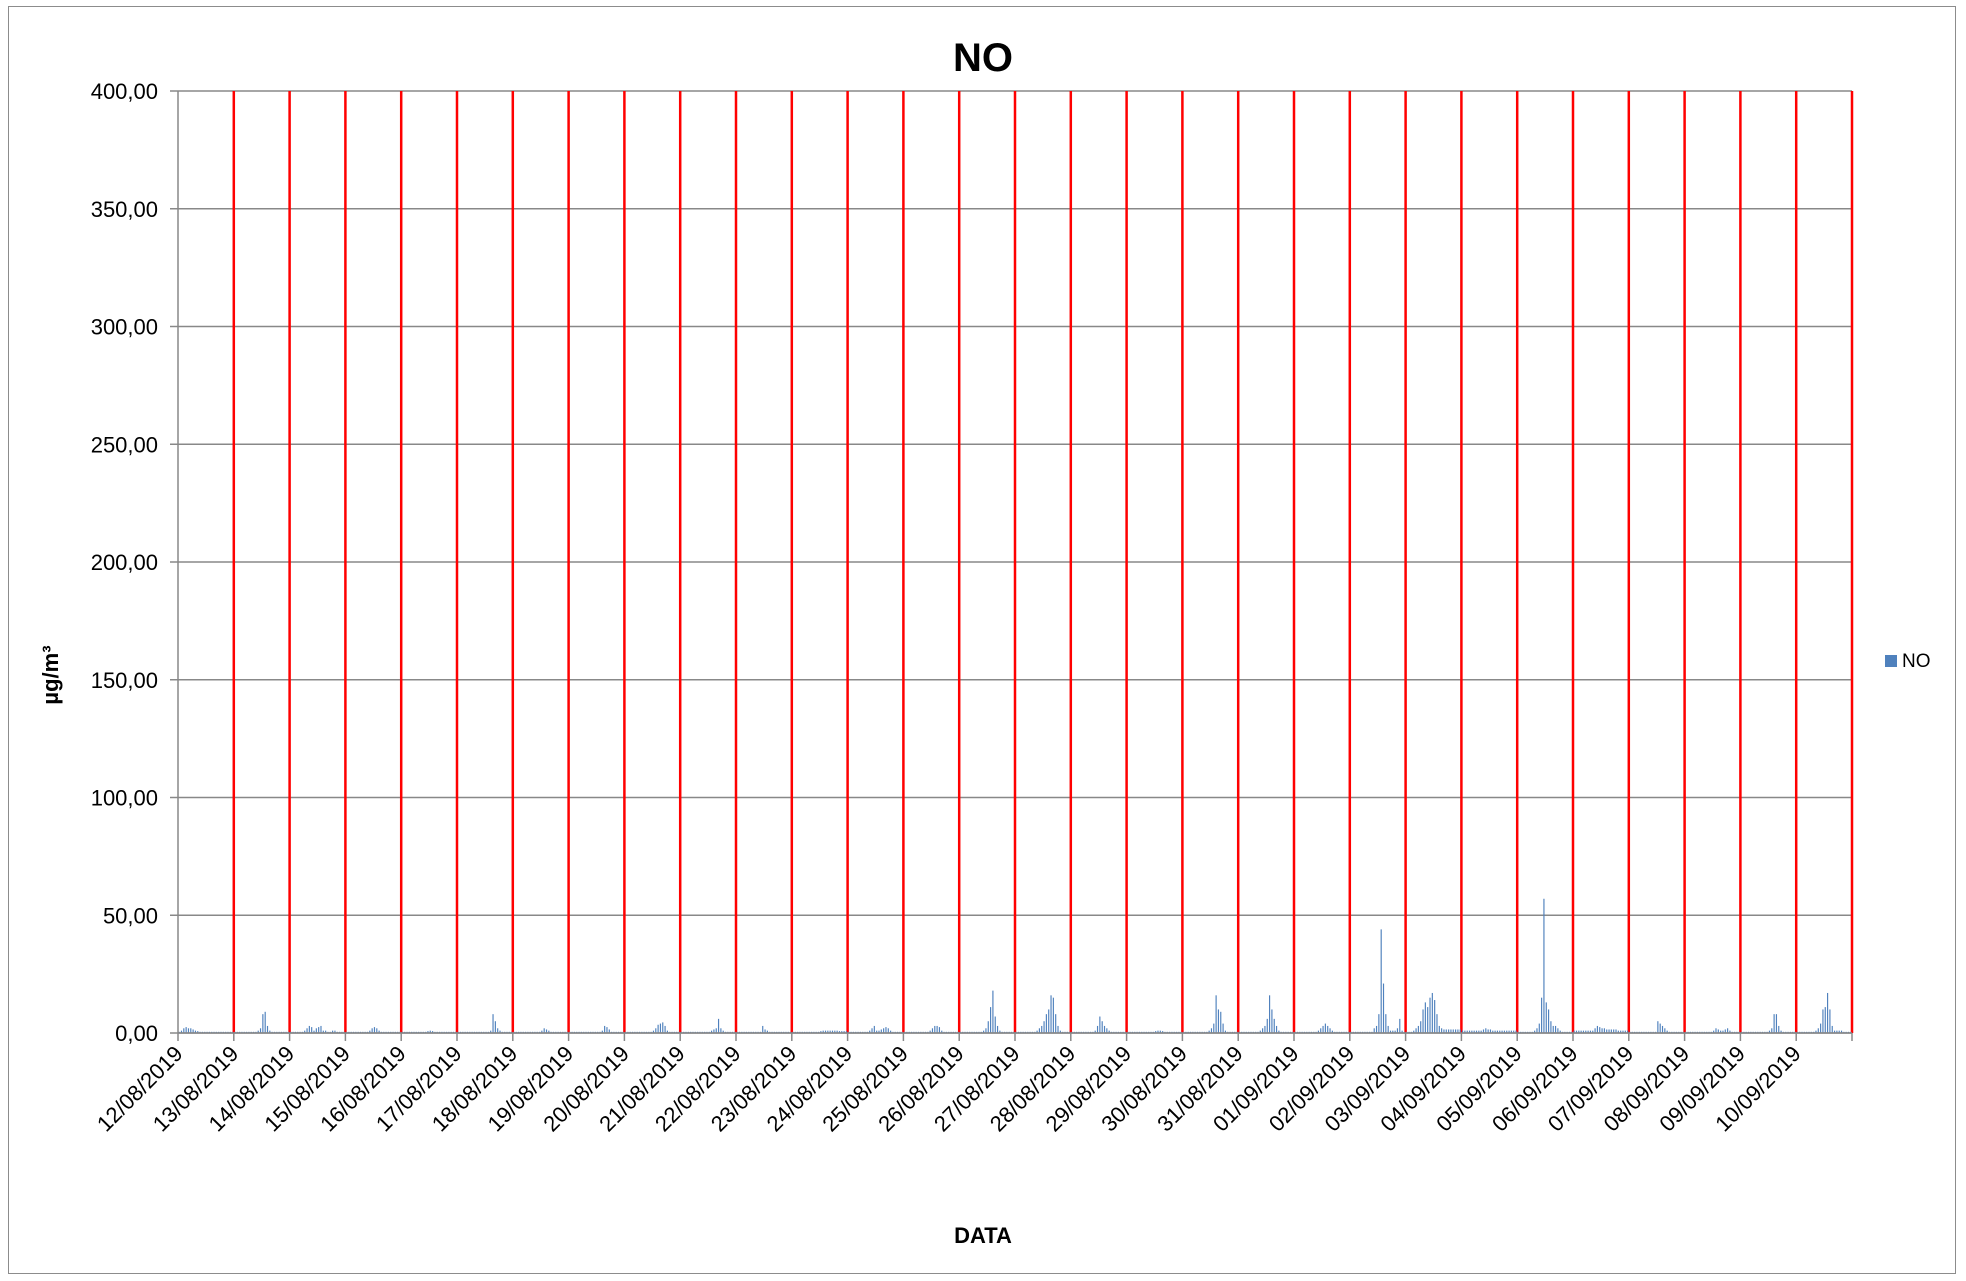 This screenshot has width=1966, height=1281. Describe the element at coordinates (50, 674) in the screenshot. I see `y-axis-title: µg/m³` at that location.